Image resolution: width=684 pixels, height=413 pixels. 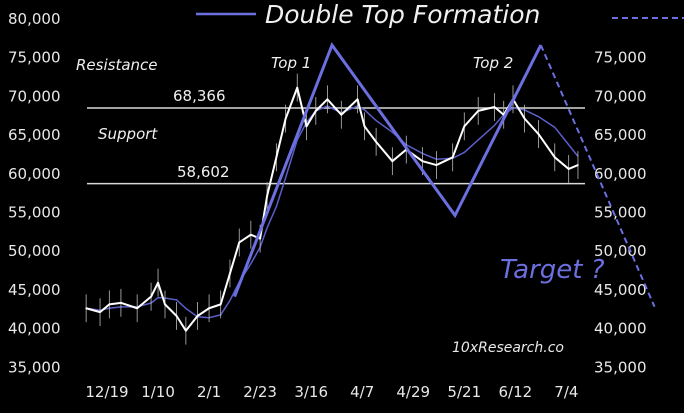 I want to click on y-tick-label: 35,000, so click(x=34, y=367).